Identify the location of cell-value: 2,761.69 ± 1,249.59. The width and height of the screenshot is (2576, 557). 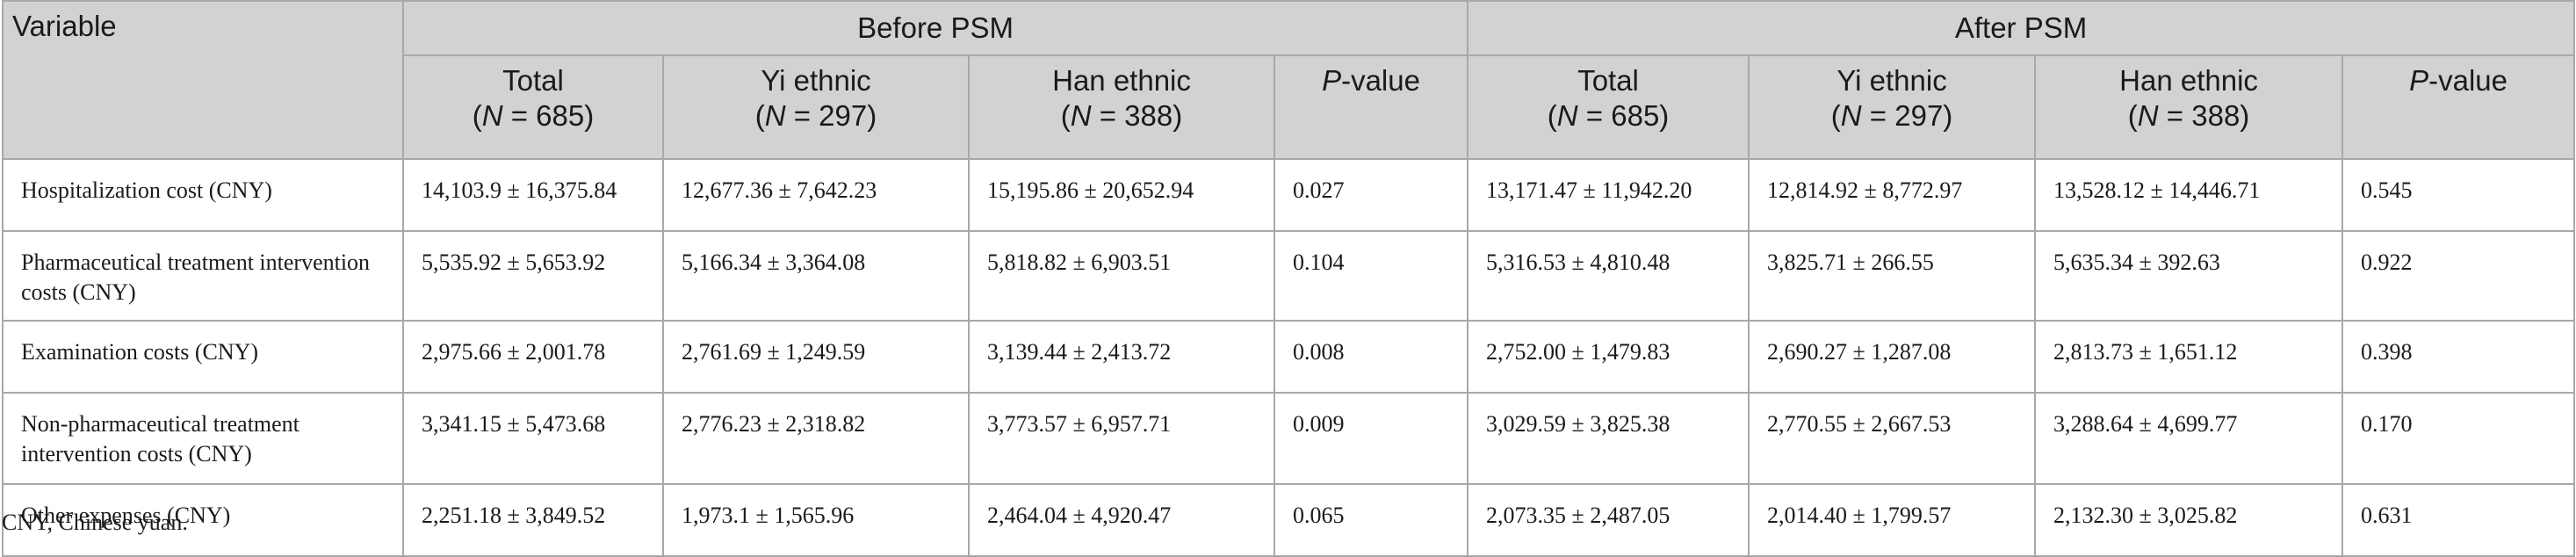
(816, 357).